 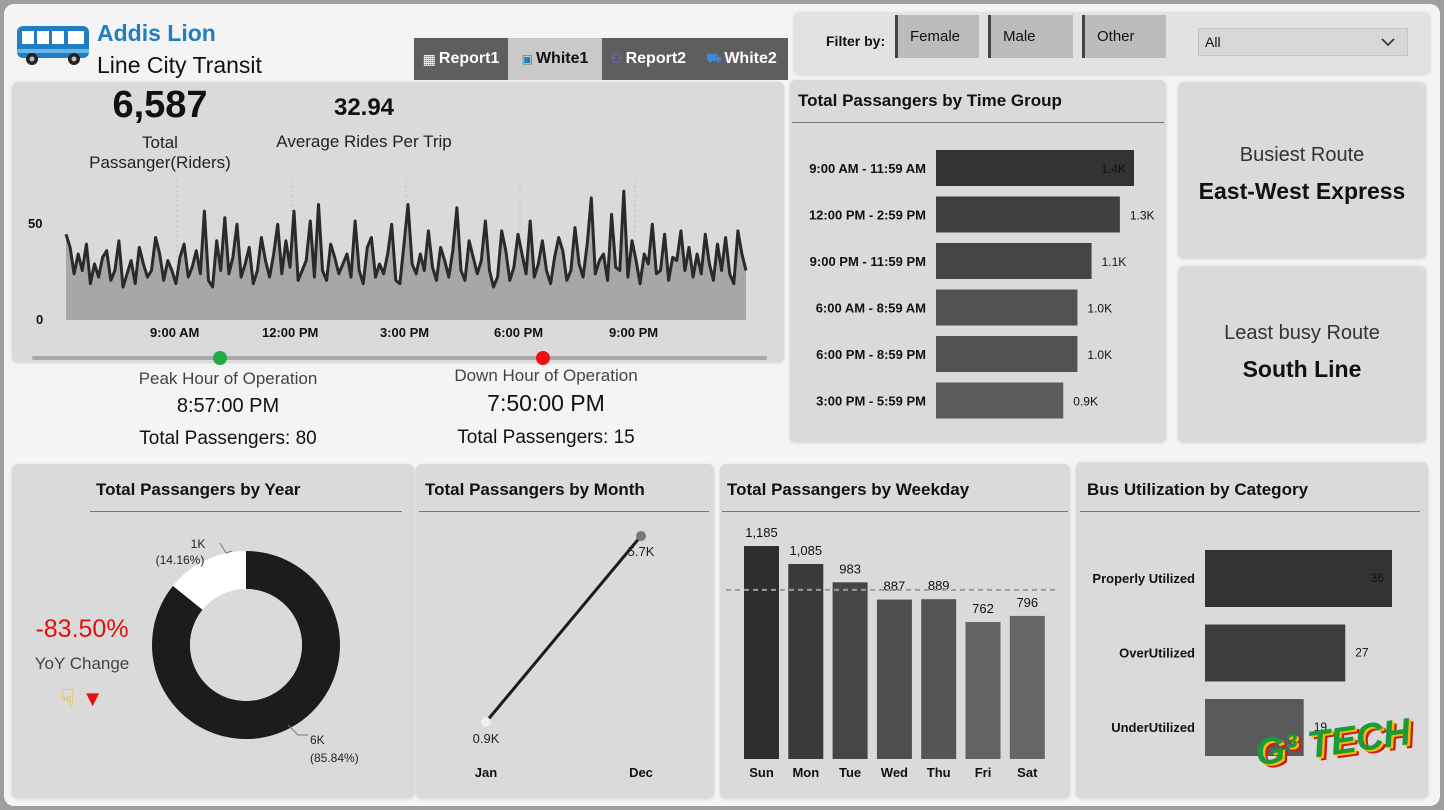 I want to click on tab-report2: ⚇ Report2, so click(x=648, y=59).